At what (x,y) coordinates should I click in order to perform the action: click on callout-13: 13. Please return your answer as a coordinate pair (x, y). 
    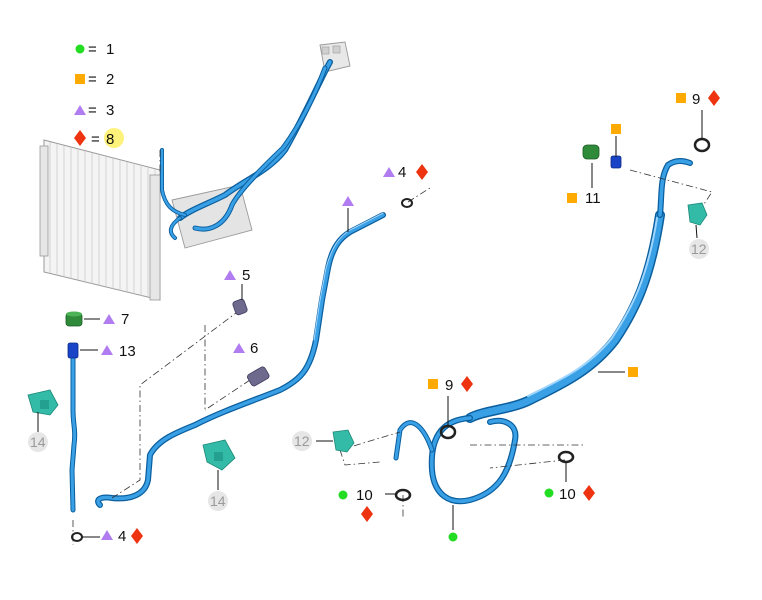
    Looking at the image, I should click on (118, 351).